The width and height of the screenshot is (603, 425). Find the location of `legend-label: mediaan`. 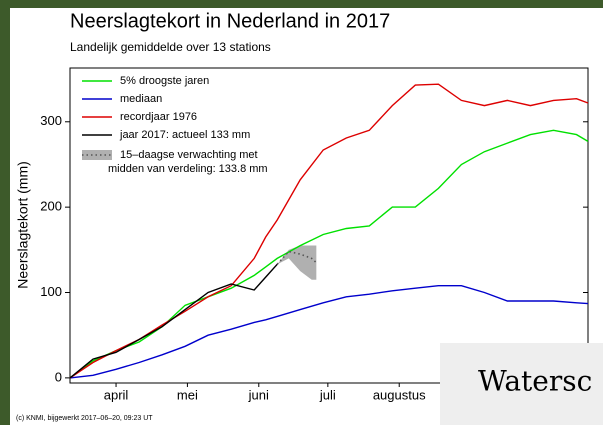

legend-label: mediaan is located at coordinates (141, 99).